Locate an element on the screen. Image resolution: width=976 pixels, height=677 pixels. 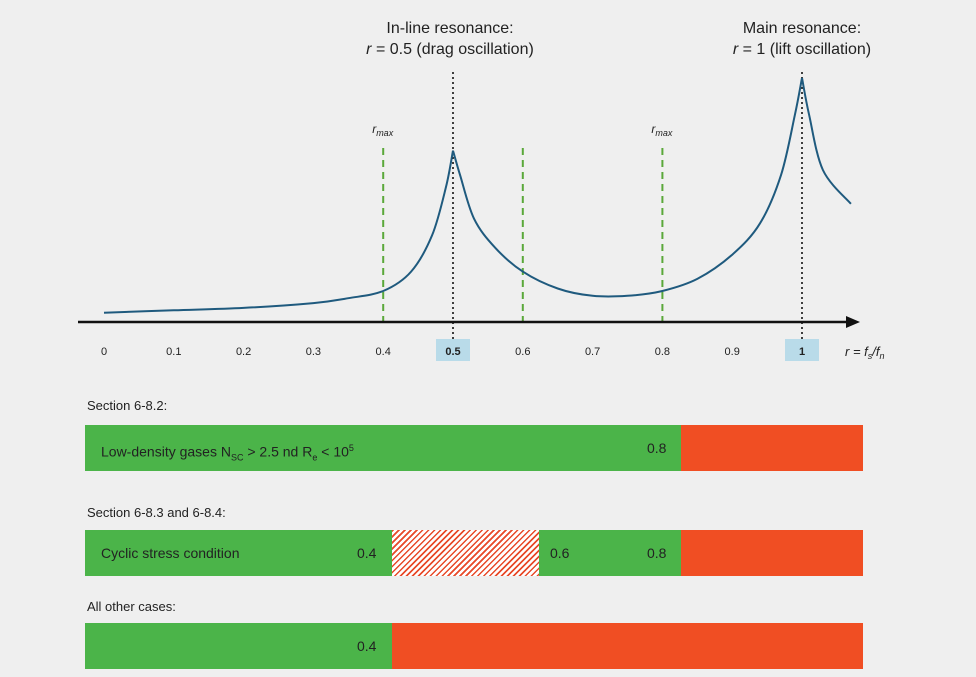
x-axis-arrow is located at coordinates (853, 322).